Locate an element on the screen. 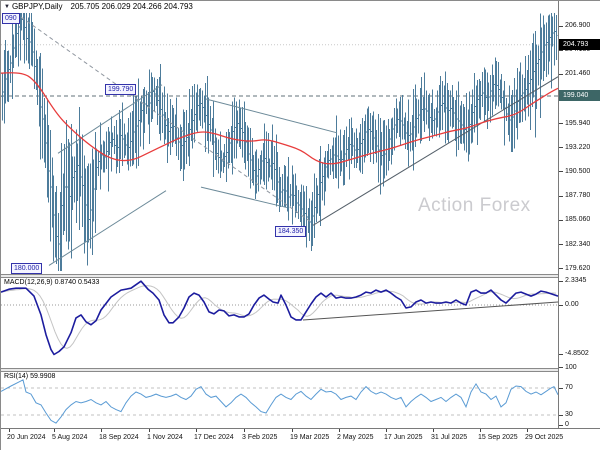  rsi-indicator-label: RSI(14) 59.9908 is located at coordinates (29, 376).